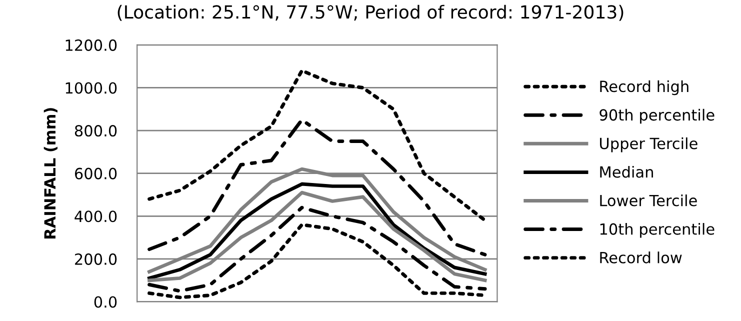 The width and height of the screenshot is (741, 321). What do you see at coordinates (317, 249) in the screenshot?
I see `line-series` at bounding box center [317, 249].